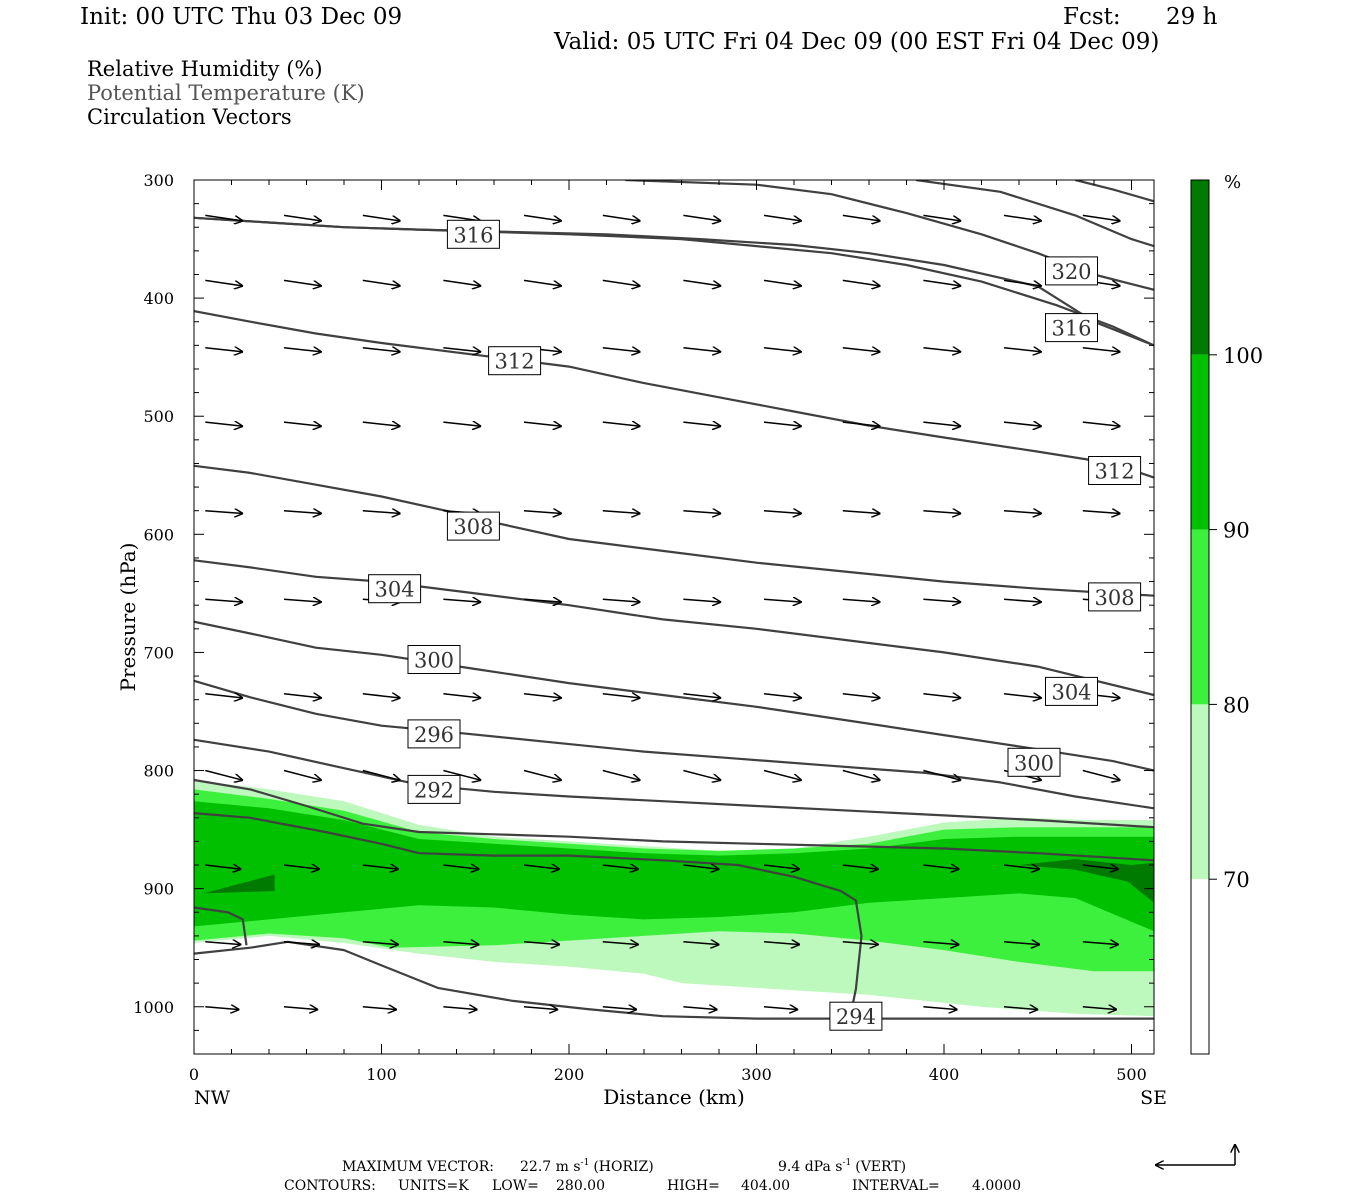 The image size is (1350, 1200). I want to click on contour-label-308-7: 308, so click(1115, 598).